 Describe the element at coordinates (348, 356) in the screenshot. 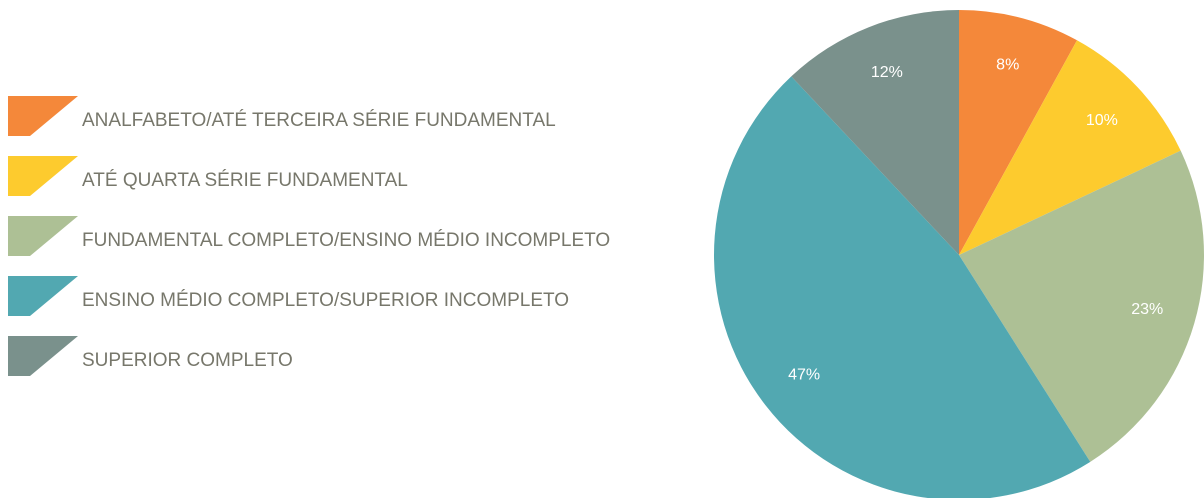

I see `legend-item: SUPERIOR COMPLETO` at that location.